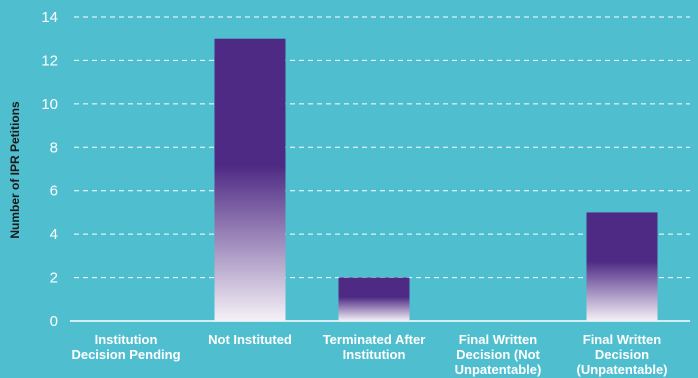  What do you see at coordinates (54, 147) in the screenshot?
I see `y-tick-label: 8` at bounding box center [54, 147].